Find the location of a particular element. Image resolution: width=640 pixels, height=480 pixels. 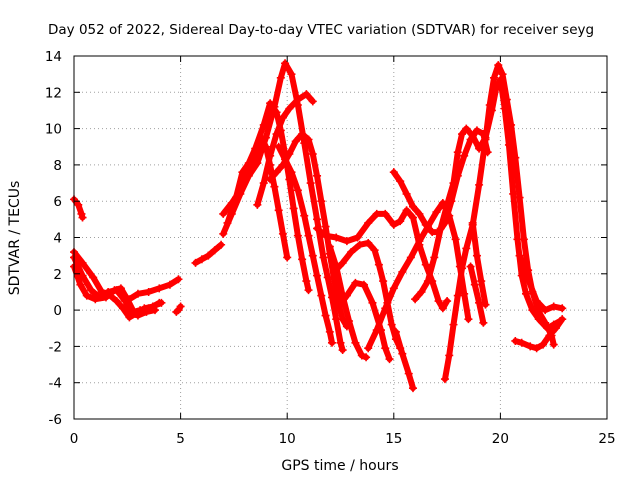

y-tick-label: 12 is located at coordinates (53, 93).